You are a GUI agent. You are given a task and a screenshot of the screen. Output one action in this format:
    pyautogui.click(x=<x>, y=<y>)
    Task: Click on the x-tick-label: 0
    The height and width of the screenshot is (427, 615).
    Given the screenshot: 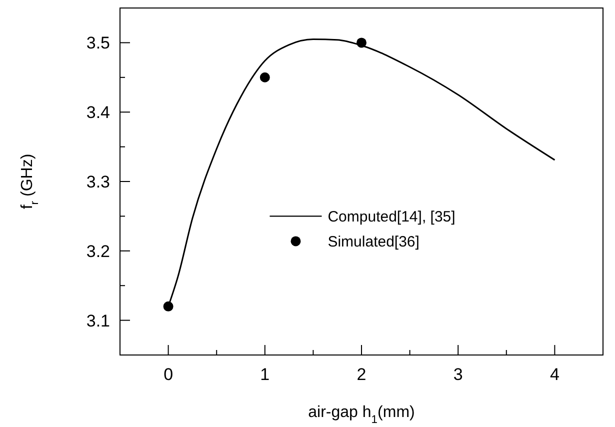 What is the action you would take?
    pyautogui.click(x=169, y=374)
    